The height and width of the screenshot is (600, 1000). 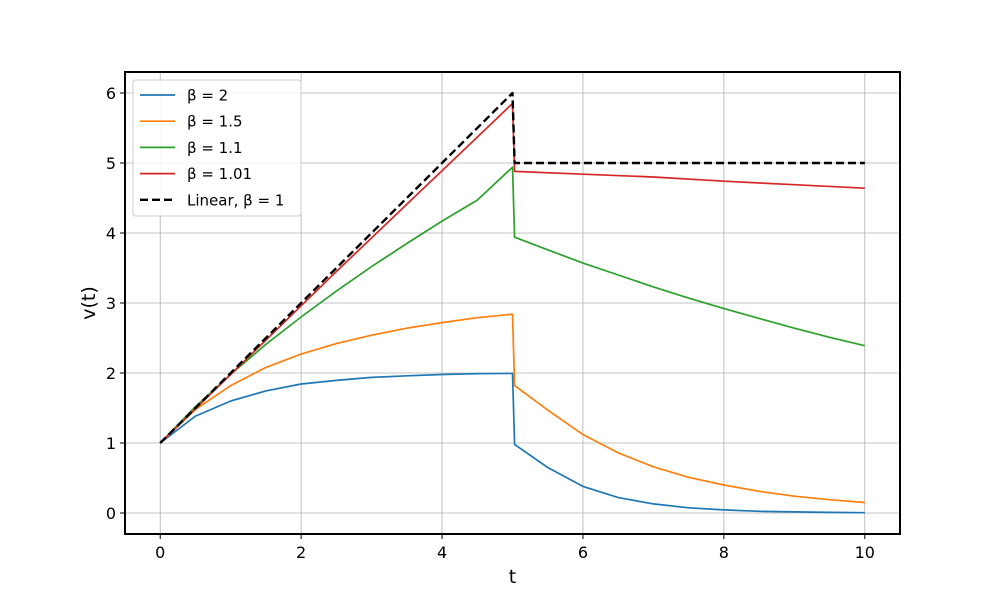 I want to click on x-tick-label: 2, so click(x=301, y=552).